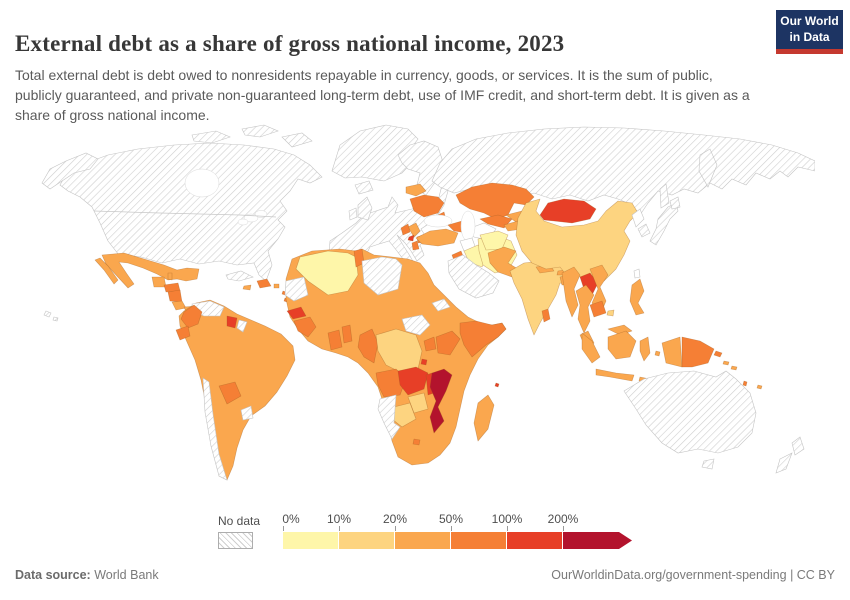  What do you see at coordinates (451, 519) in the screenshot?
I see `legend-tick-label: 50%` at bounding box center [451, 519].